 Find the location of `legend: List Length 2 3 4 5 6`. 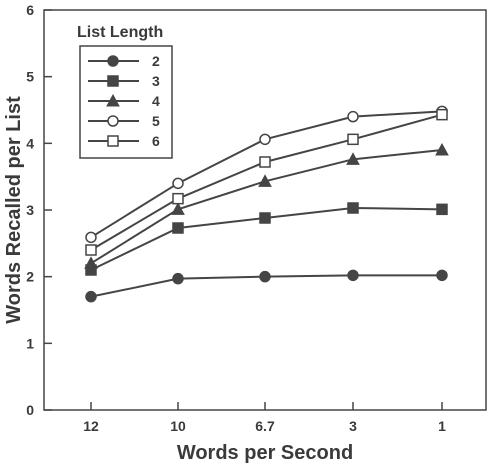

legend: List Length 2 3 4 5 6 is located at coordinates (125, 91).